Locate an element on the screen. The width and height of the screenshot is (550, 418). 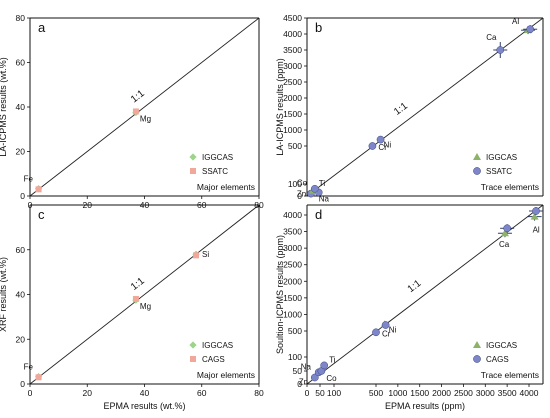
data-point-si is located at coordinates (196, 255).